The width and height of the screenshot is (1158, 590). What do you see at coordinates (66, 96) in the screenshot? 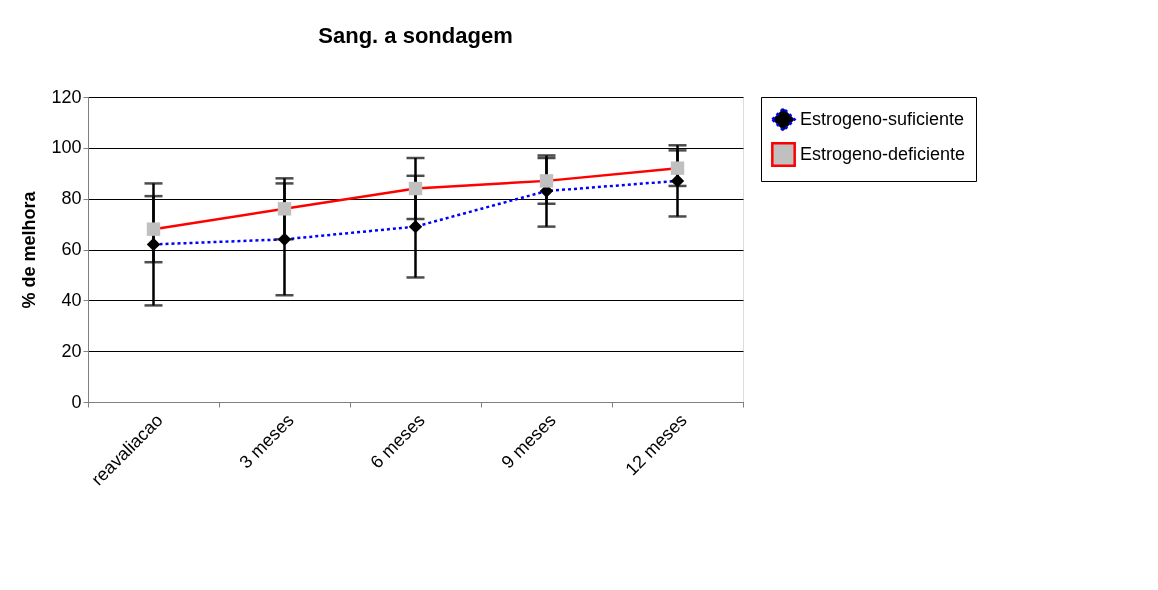
I see `y-tick-label: 120` at bounding box center [66, 96].